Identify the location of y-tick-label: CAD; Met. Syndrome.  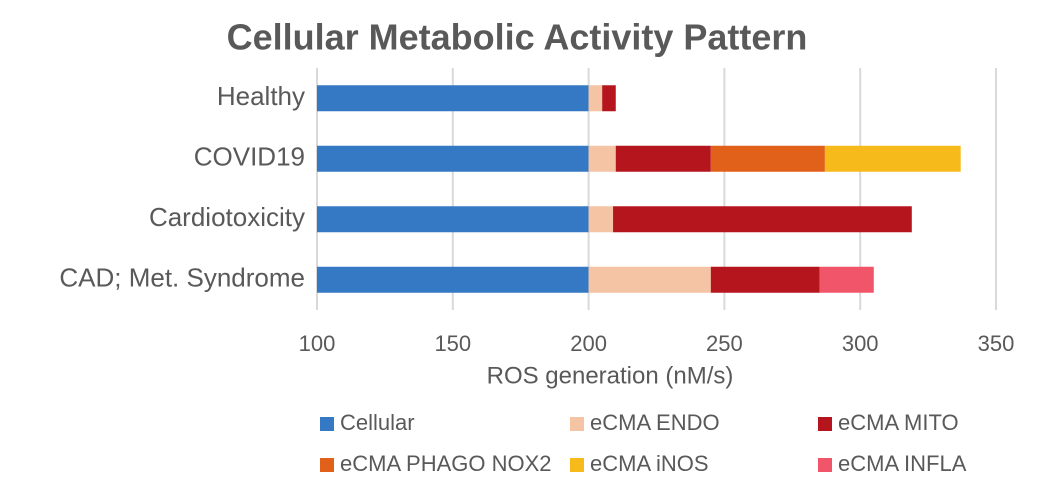
(182, 278).